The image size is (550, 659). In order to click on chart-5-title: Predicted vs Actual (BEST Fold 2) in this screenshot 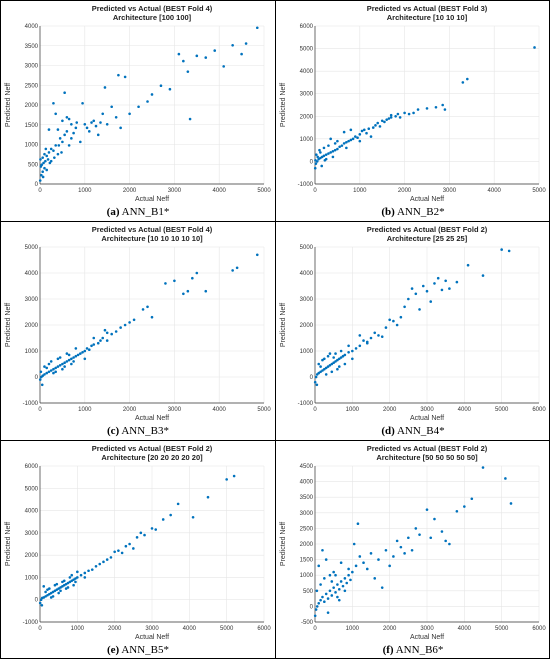, I will do `click(427, 448)`.